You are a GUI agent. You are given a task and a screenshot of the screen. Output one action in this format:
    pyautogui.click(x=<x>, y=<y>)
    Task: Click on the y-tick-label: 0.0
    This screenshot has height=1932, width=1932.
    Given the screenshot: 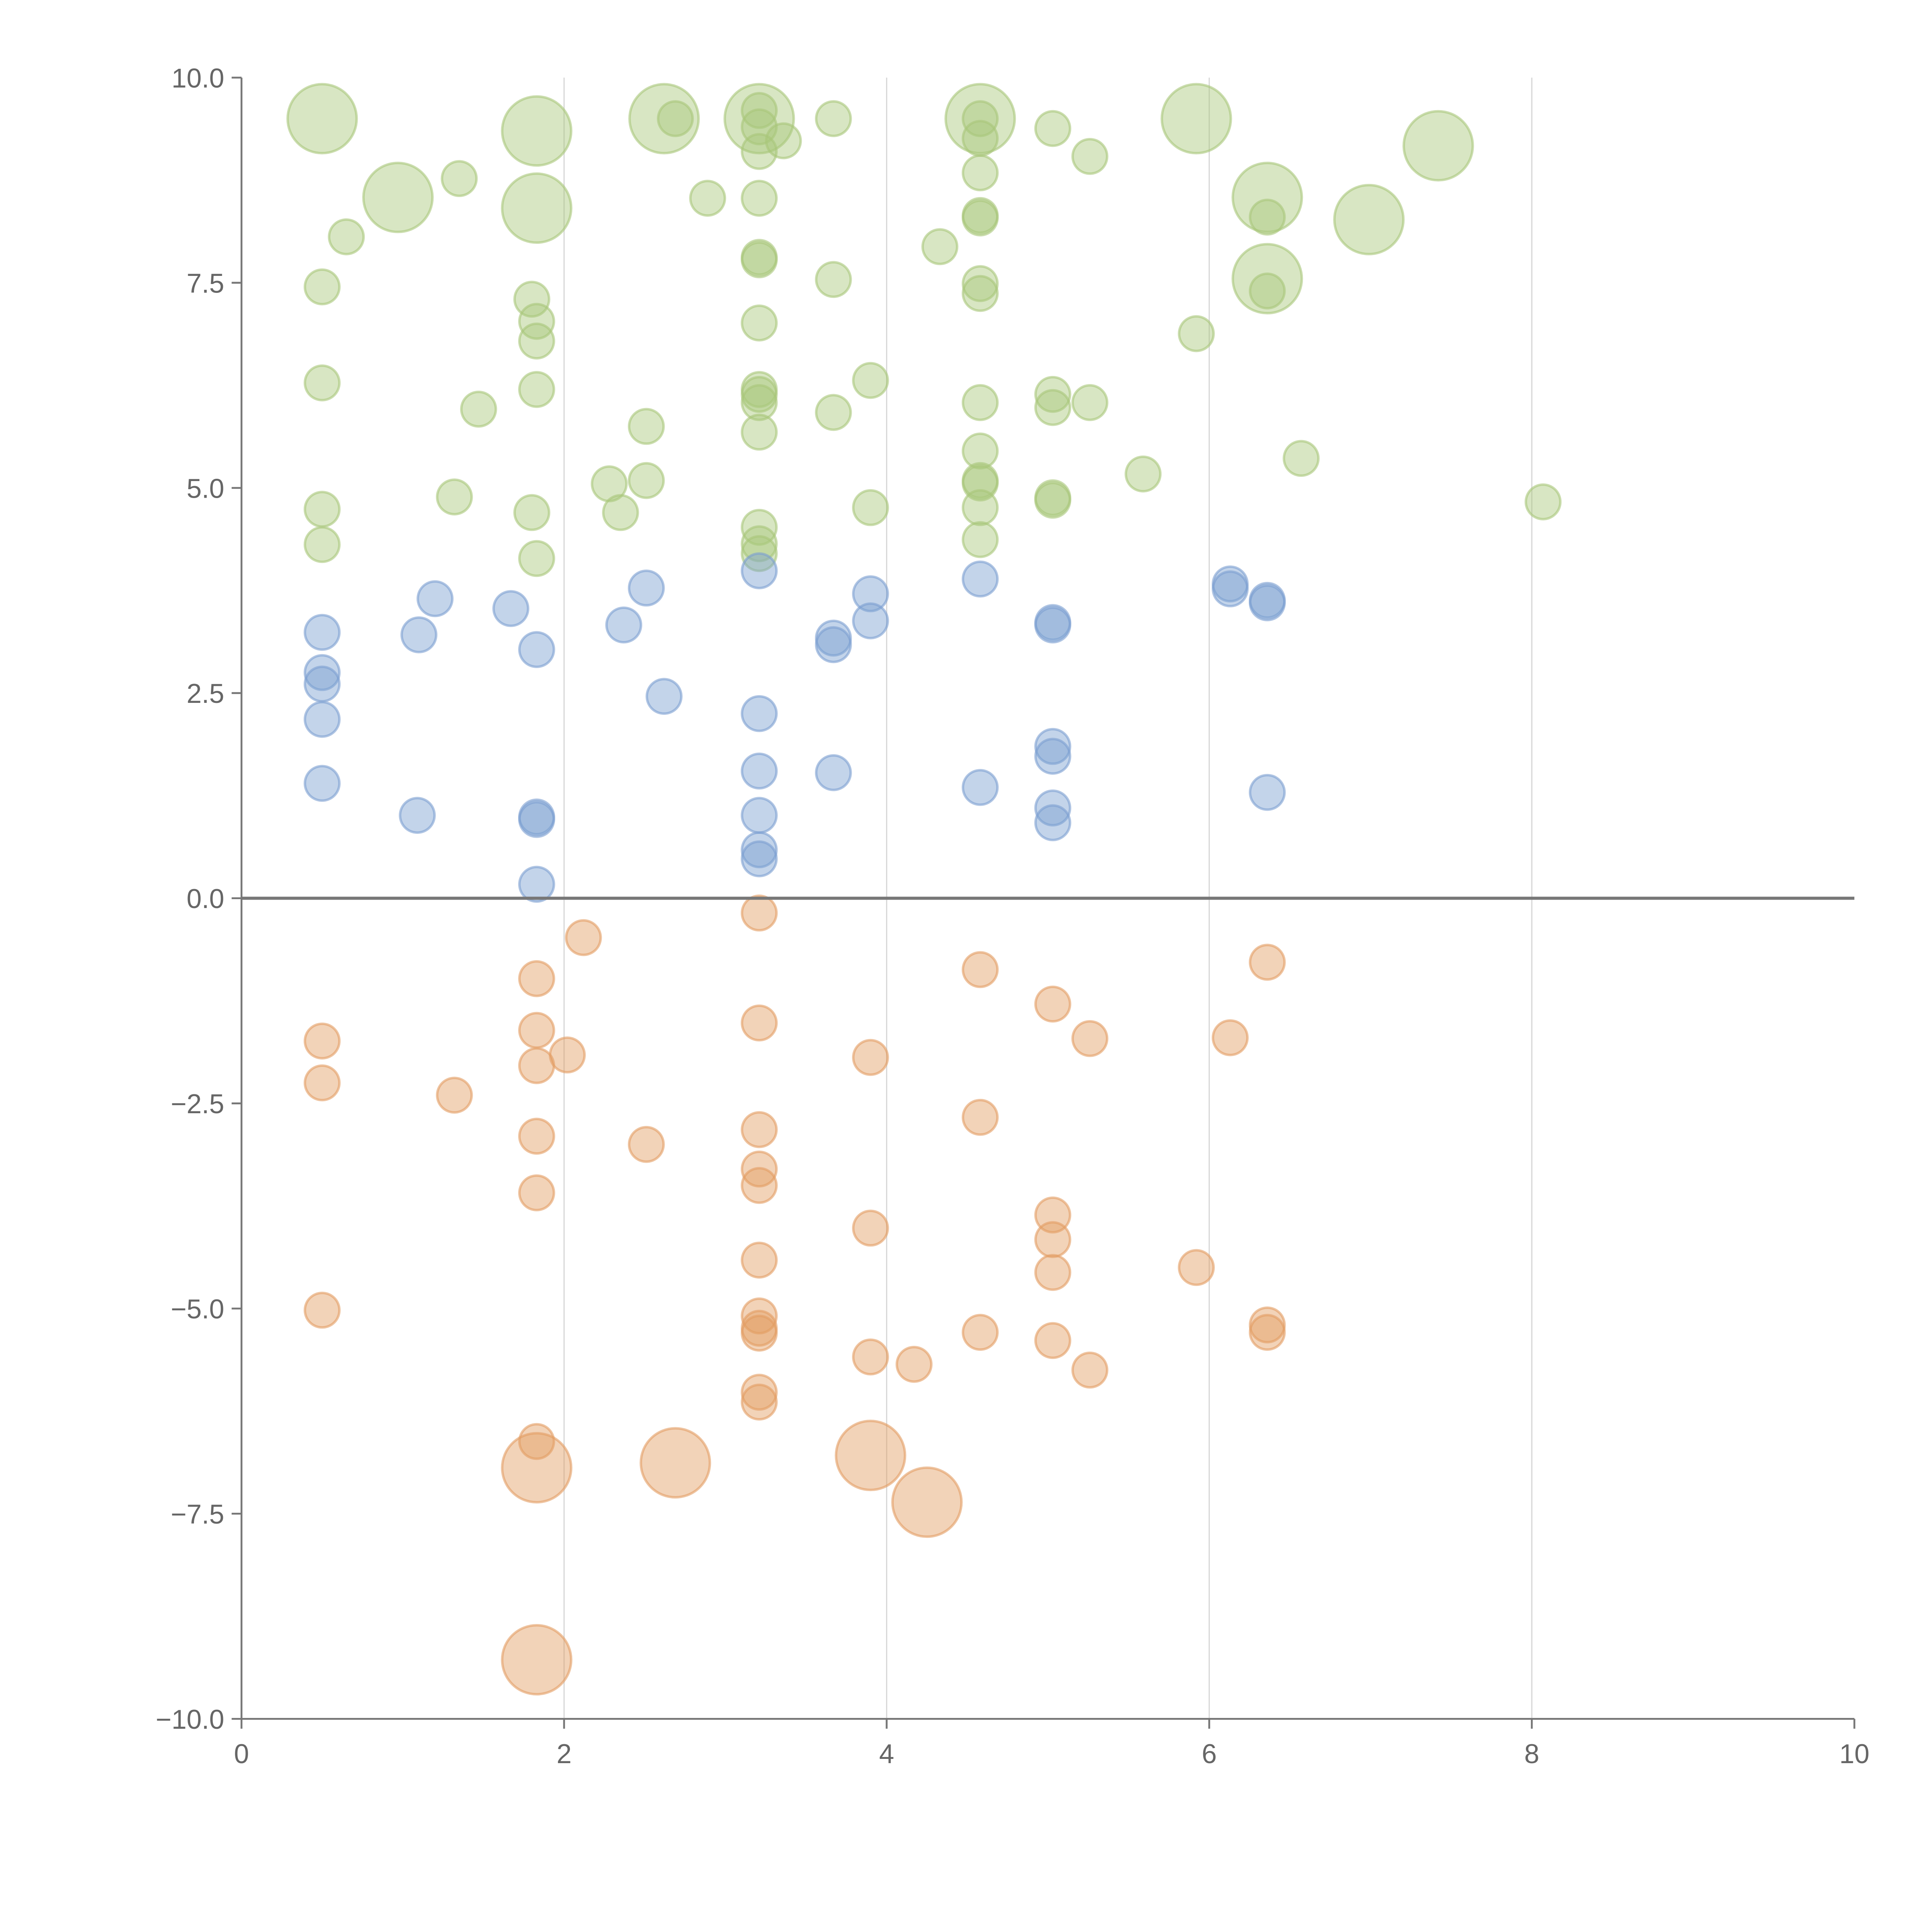 What is the action you would take?
    pyautogui.click(x=205, y=899)
    